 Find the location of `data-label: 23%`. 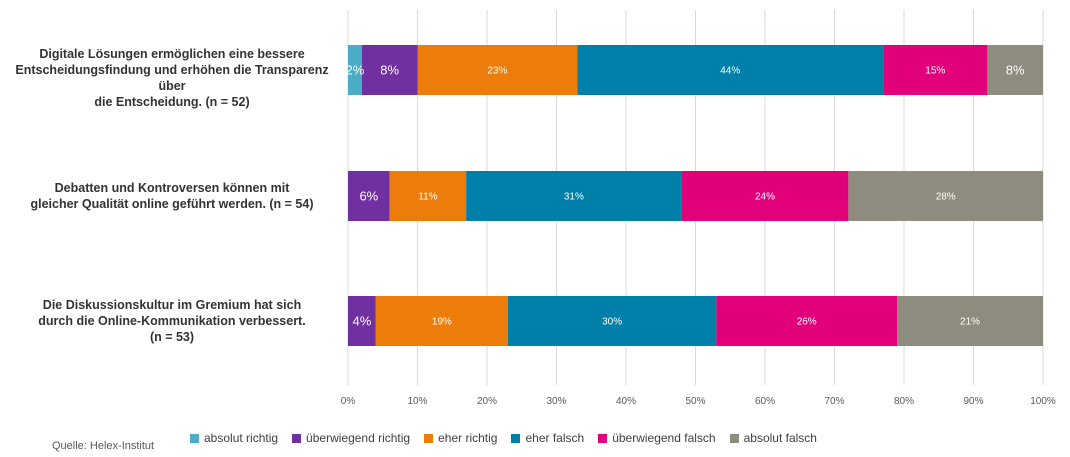

data-label: 23% is located at coordinates (497, 71).